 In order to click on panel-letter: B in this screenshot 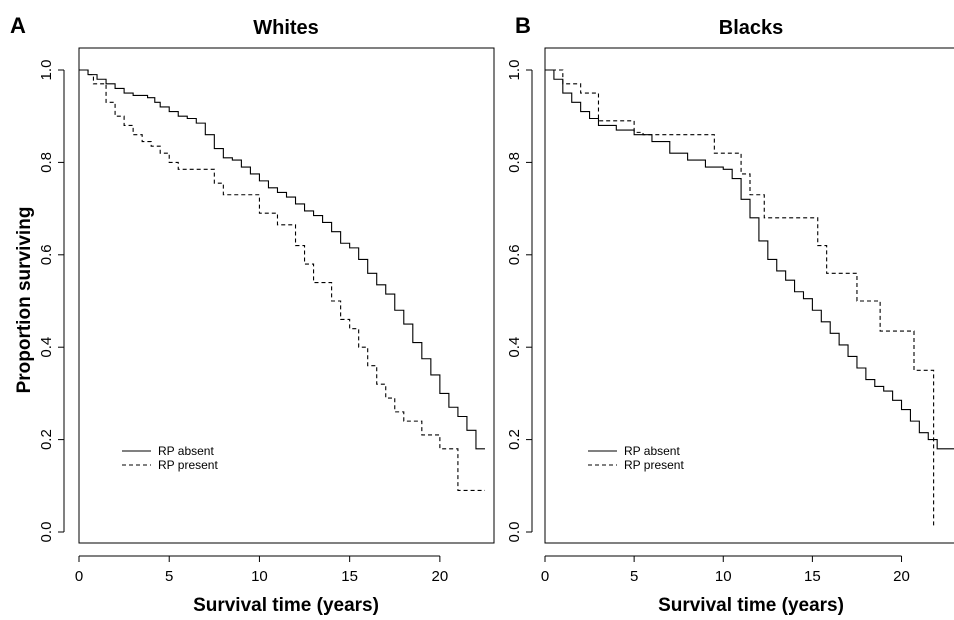, I will do `click(523, 25)`.